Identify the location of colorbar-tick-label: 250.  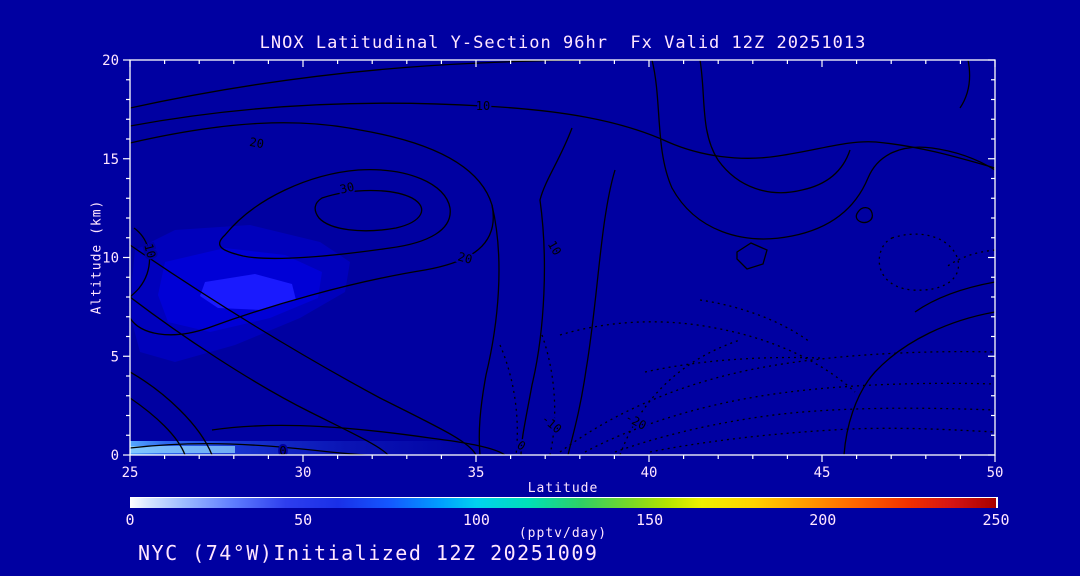
(996, 520).